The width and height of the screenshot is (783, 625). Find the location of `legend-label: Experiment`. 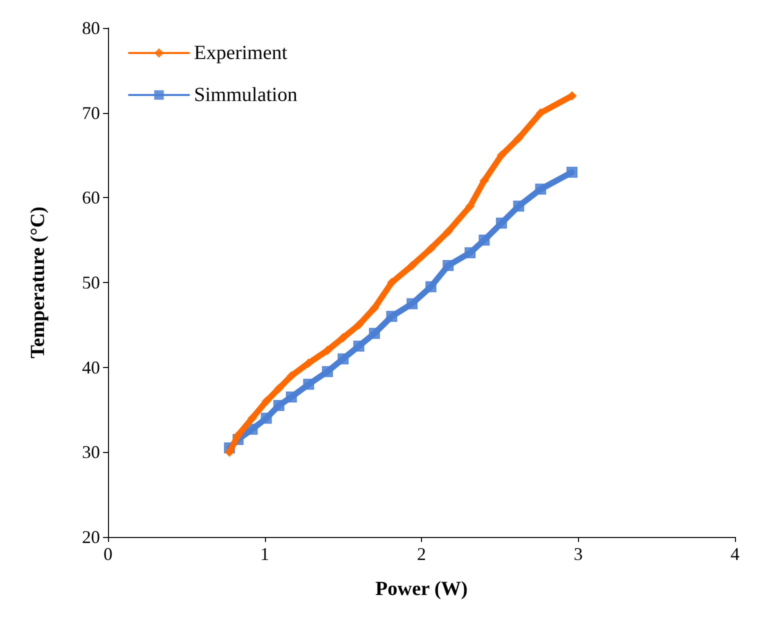

legend-label: Experiment is located at coordinates (241, 53).